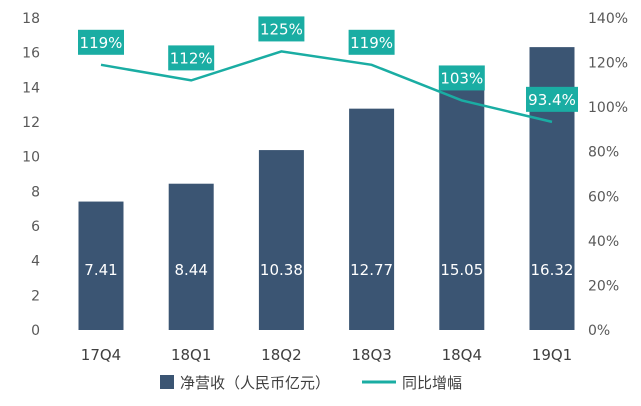 This screenshot has width=641, height=406. I want to click on left-tick-label: 8, so click(35, 192).